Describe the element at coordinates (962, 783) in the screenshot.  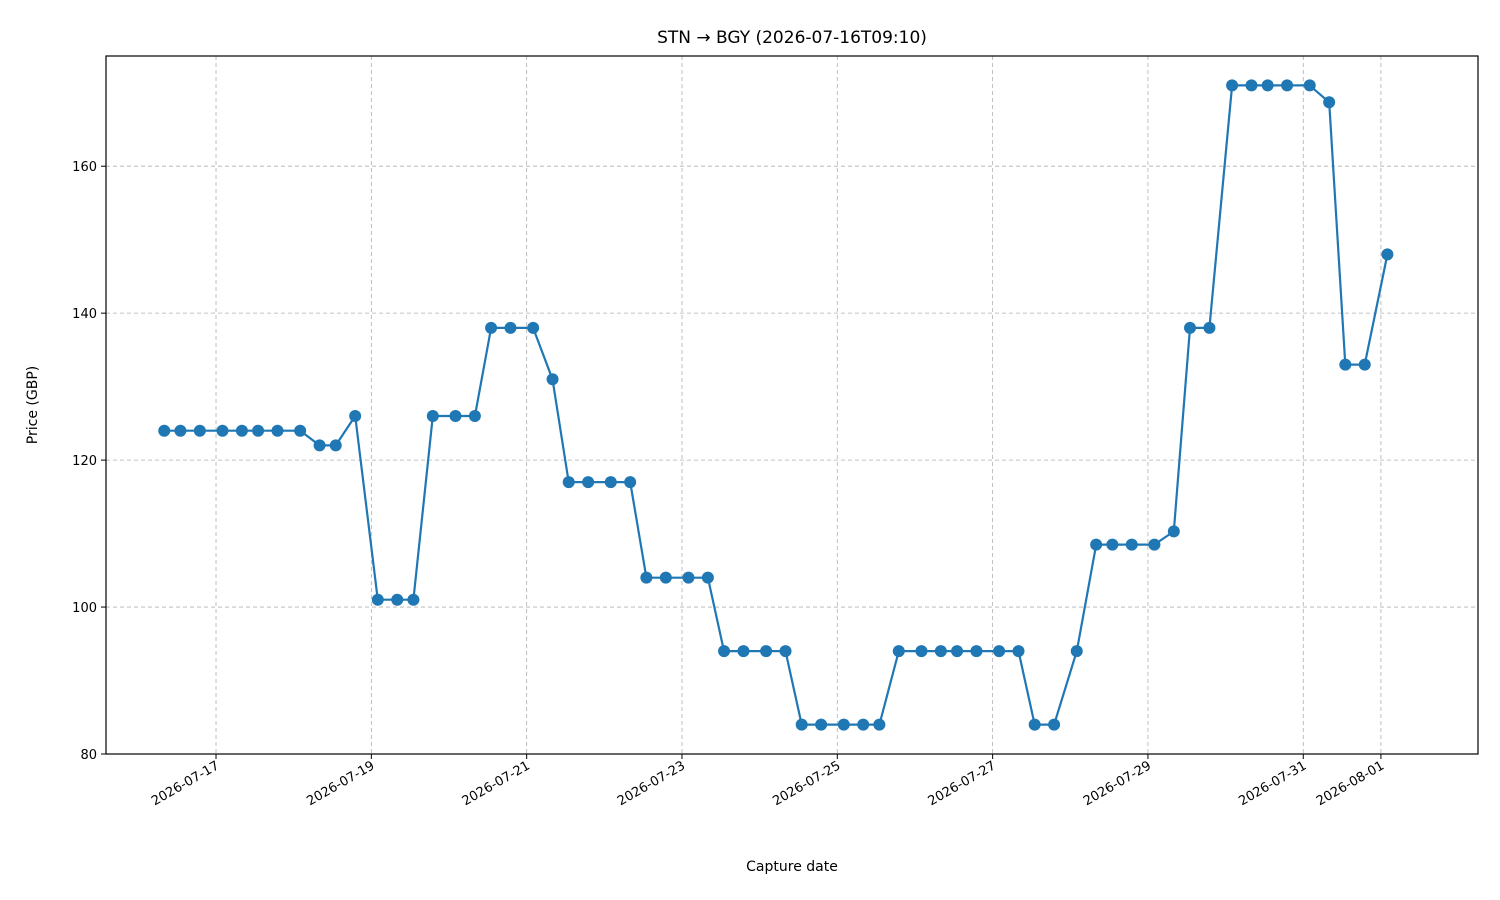
I see `x-tick-label: 2026-07-27` at that location.